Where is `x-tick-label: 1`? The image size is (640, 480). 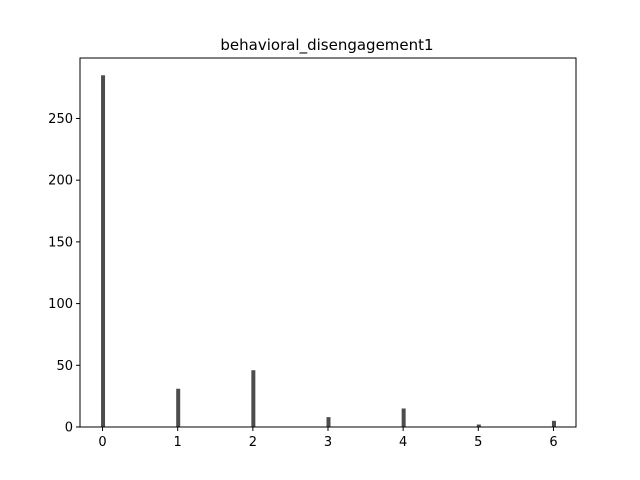 x-tick-label: 1 is located at coordinates (178, 442).